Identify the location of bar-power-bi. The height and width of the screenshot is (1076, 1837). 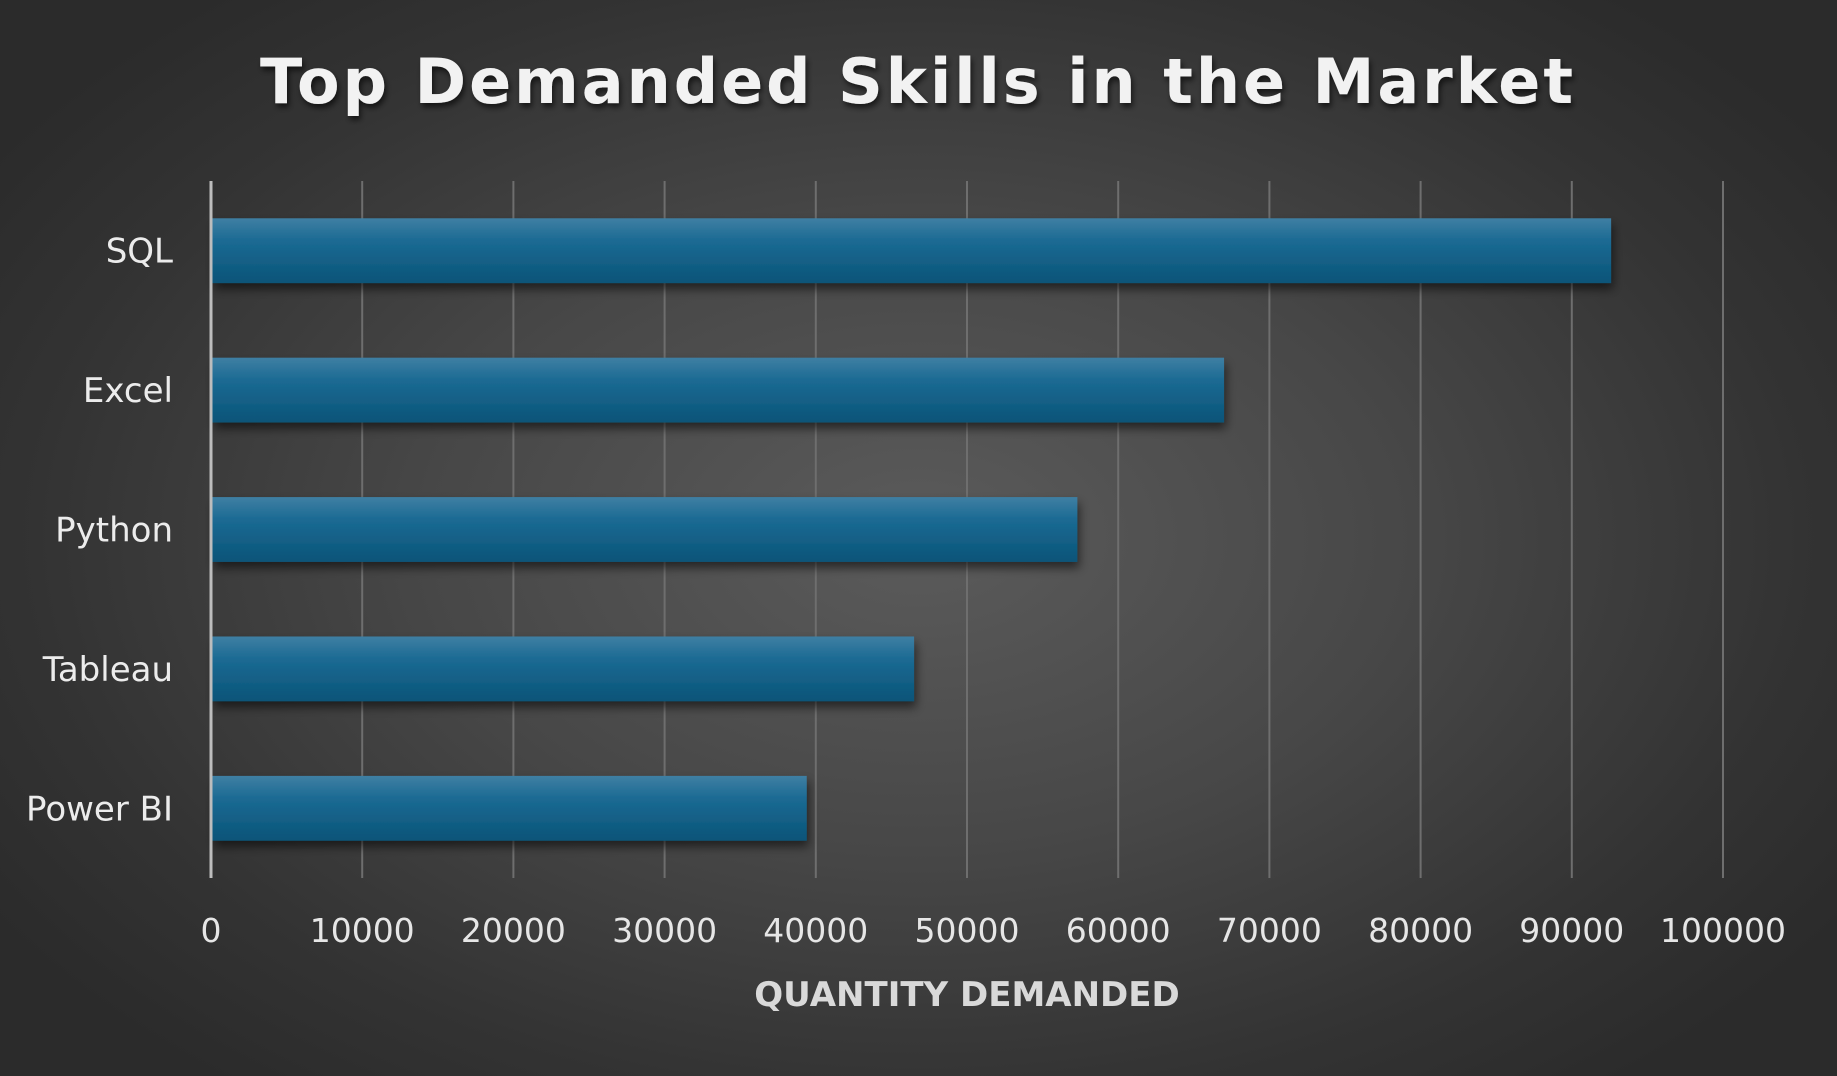
(509, 808).